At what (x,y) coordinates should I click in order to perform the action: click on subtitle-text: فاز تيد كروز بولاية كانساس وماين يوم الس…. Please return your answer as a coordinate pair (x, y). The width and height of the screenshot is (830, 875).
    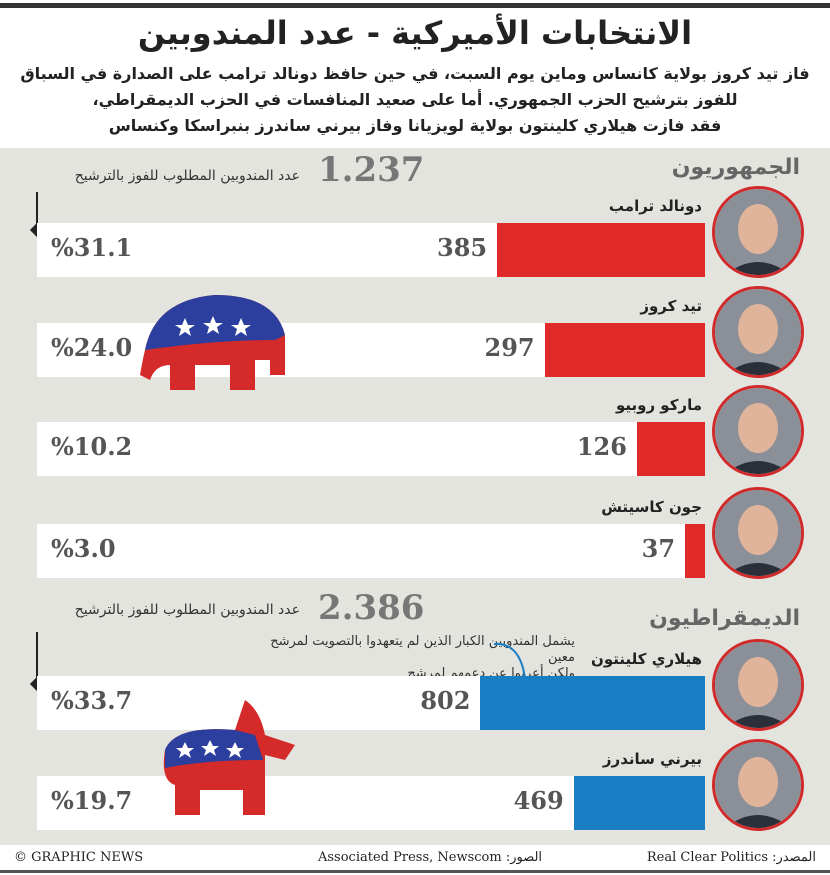
    Looking at the image, I should click on (415, 73).